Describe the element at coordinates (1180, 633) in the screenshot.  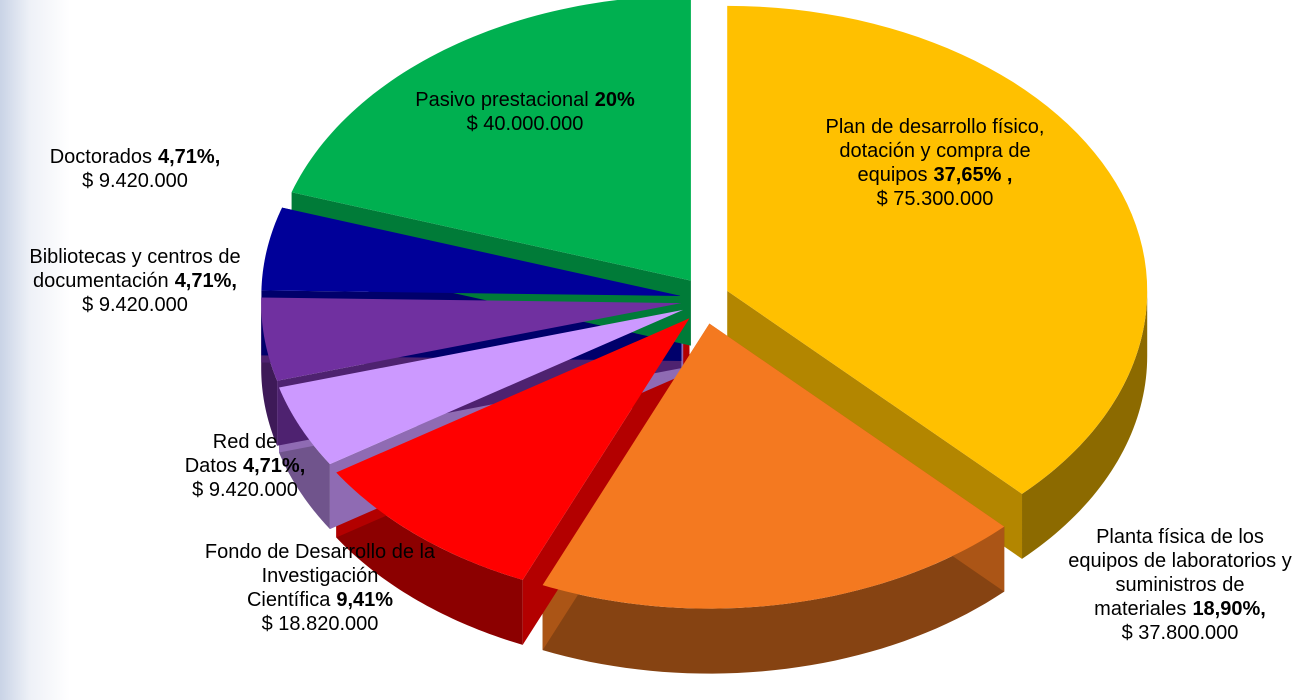
I see `amount-label: $ 37.800.000` at that location.